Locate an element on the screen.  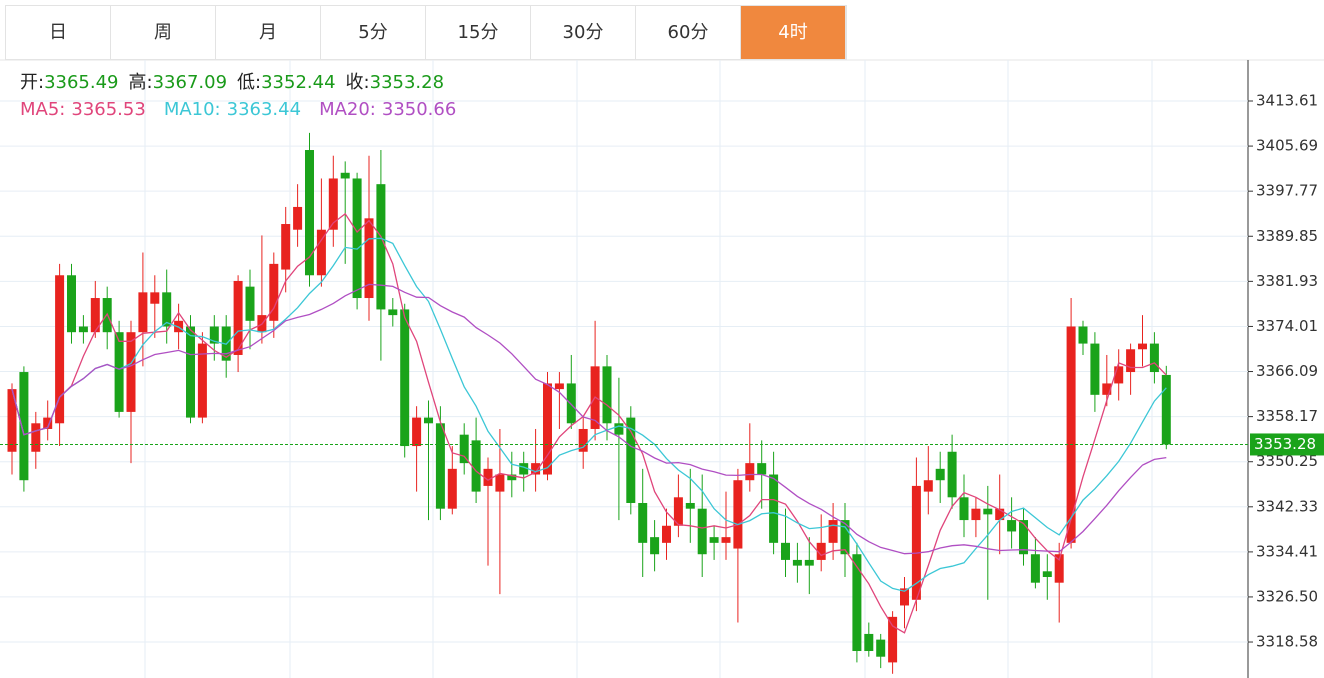
y-tick-label: 3366.09 is located at coordinates (1287, 371).